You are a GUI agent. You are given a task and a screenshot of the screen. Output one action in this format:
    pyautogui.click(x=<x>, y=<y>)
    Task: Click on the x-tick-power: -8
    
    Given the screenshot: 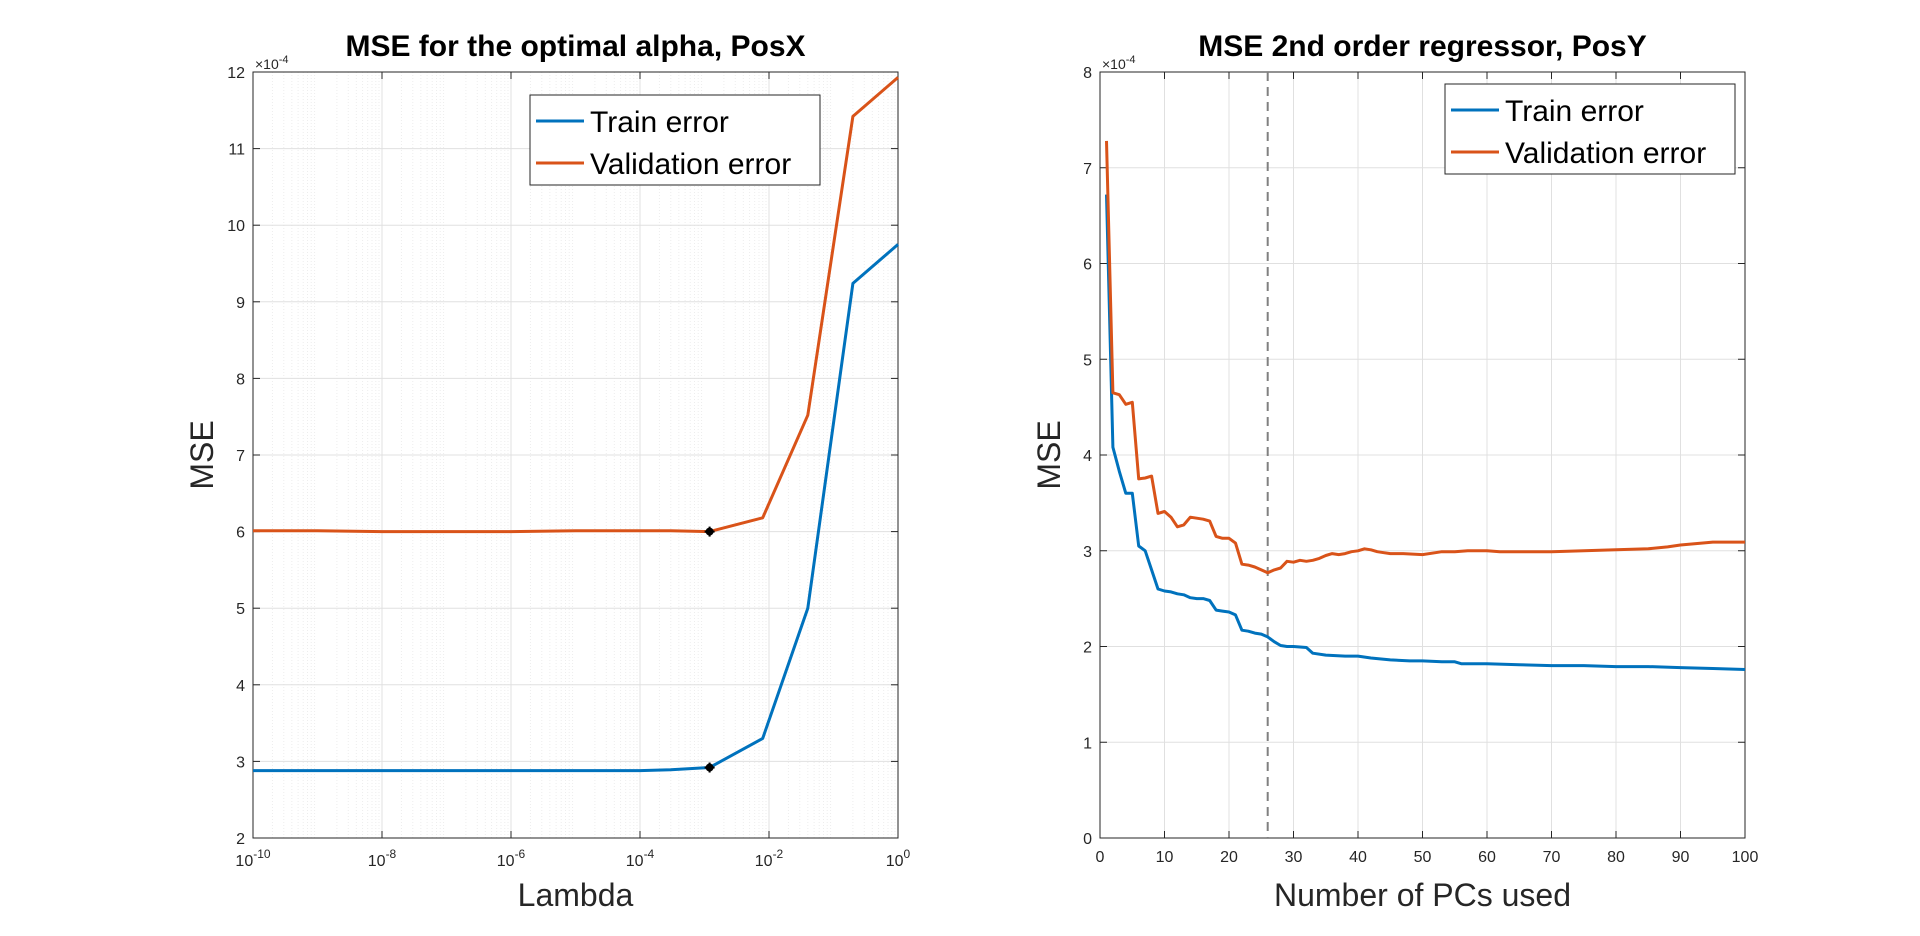 What is the action you would take?
    pyautogui.click(x=391, y=854)
    